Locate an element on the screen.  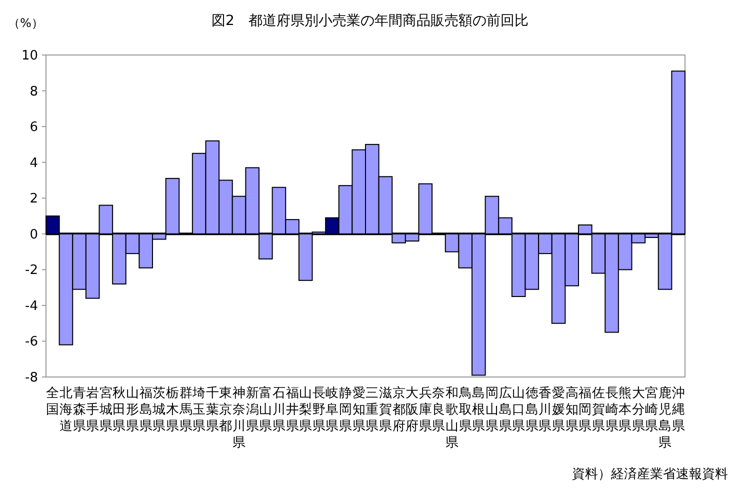
y-tick-label: -6 is located at coordinates (31, 342).